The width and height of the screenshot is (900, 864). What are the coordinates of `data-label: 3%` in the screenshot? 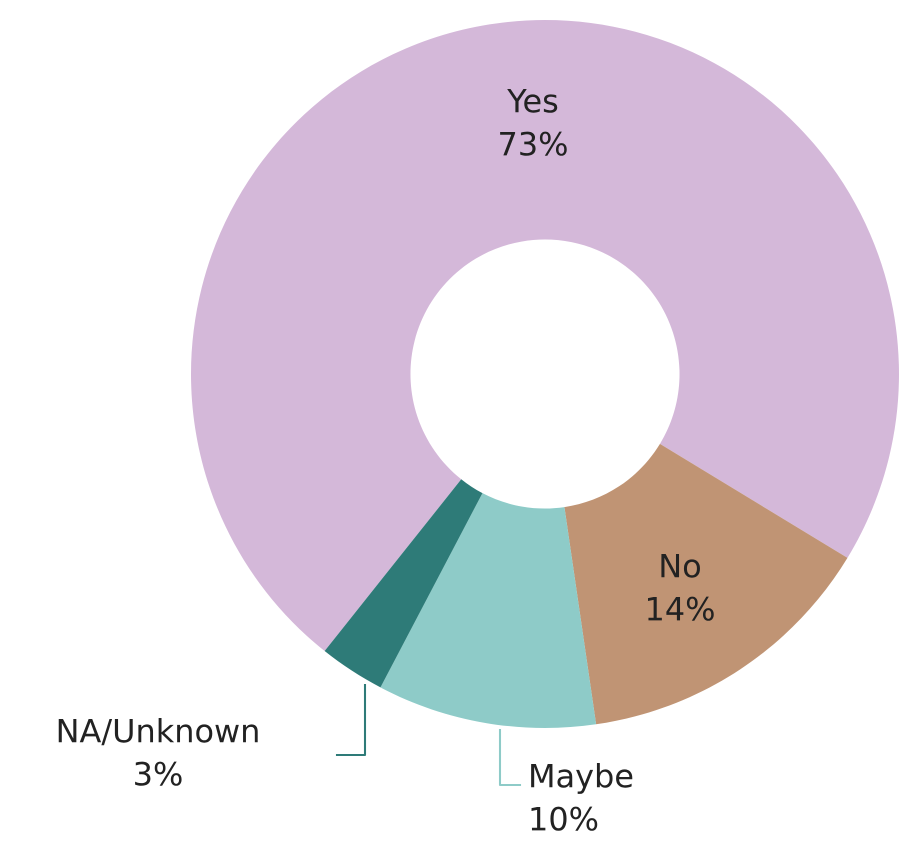 It's located at (158, 774).